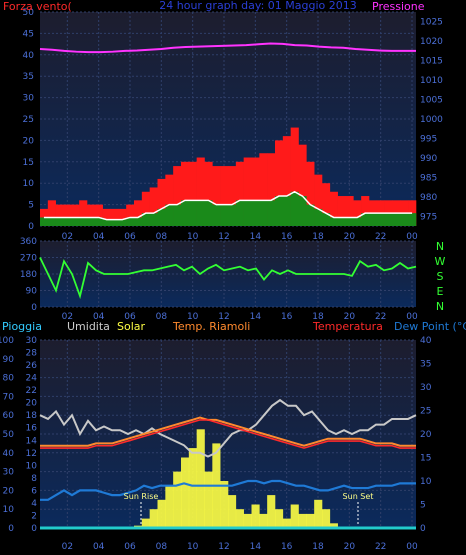 This screenshot has width=466, height=555. What do you see at coordinates (431, 62) in the screenshot?
I see `pressure-y-tick-label: 1015` at bounding box center [431, 62].